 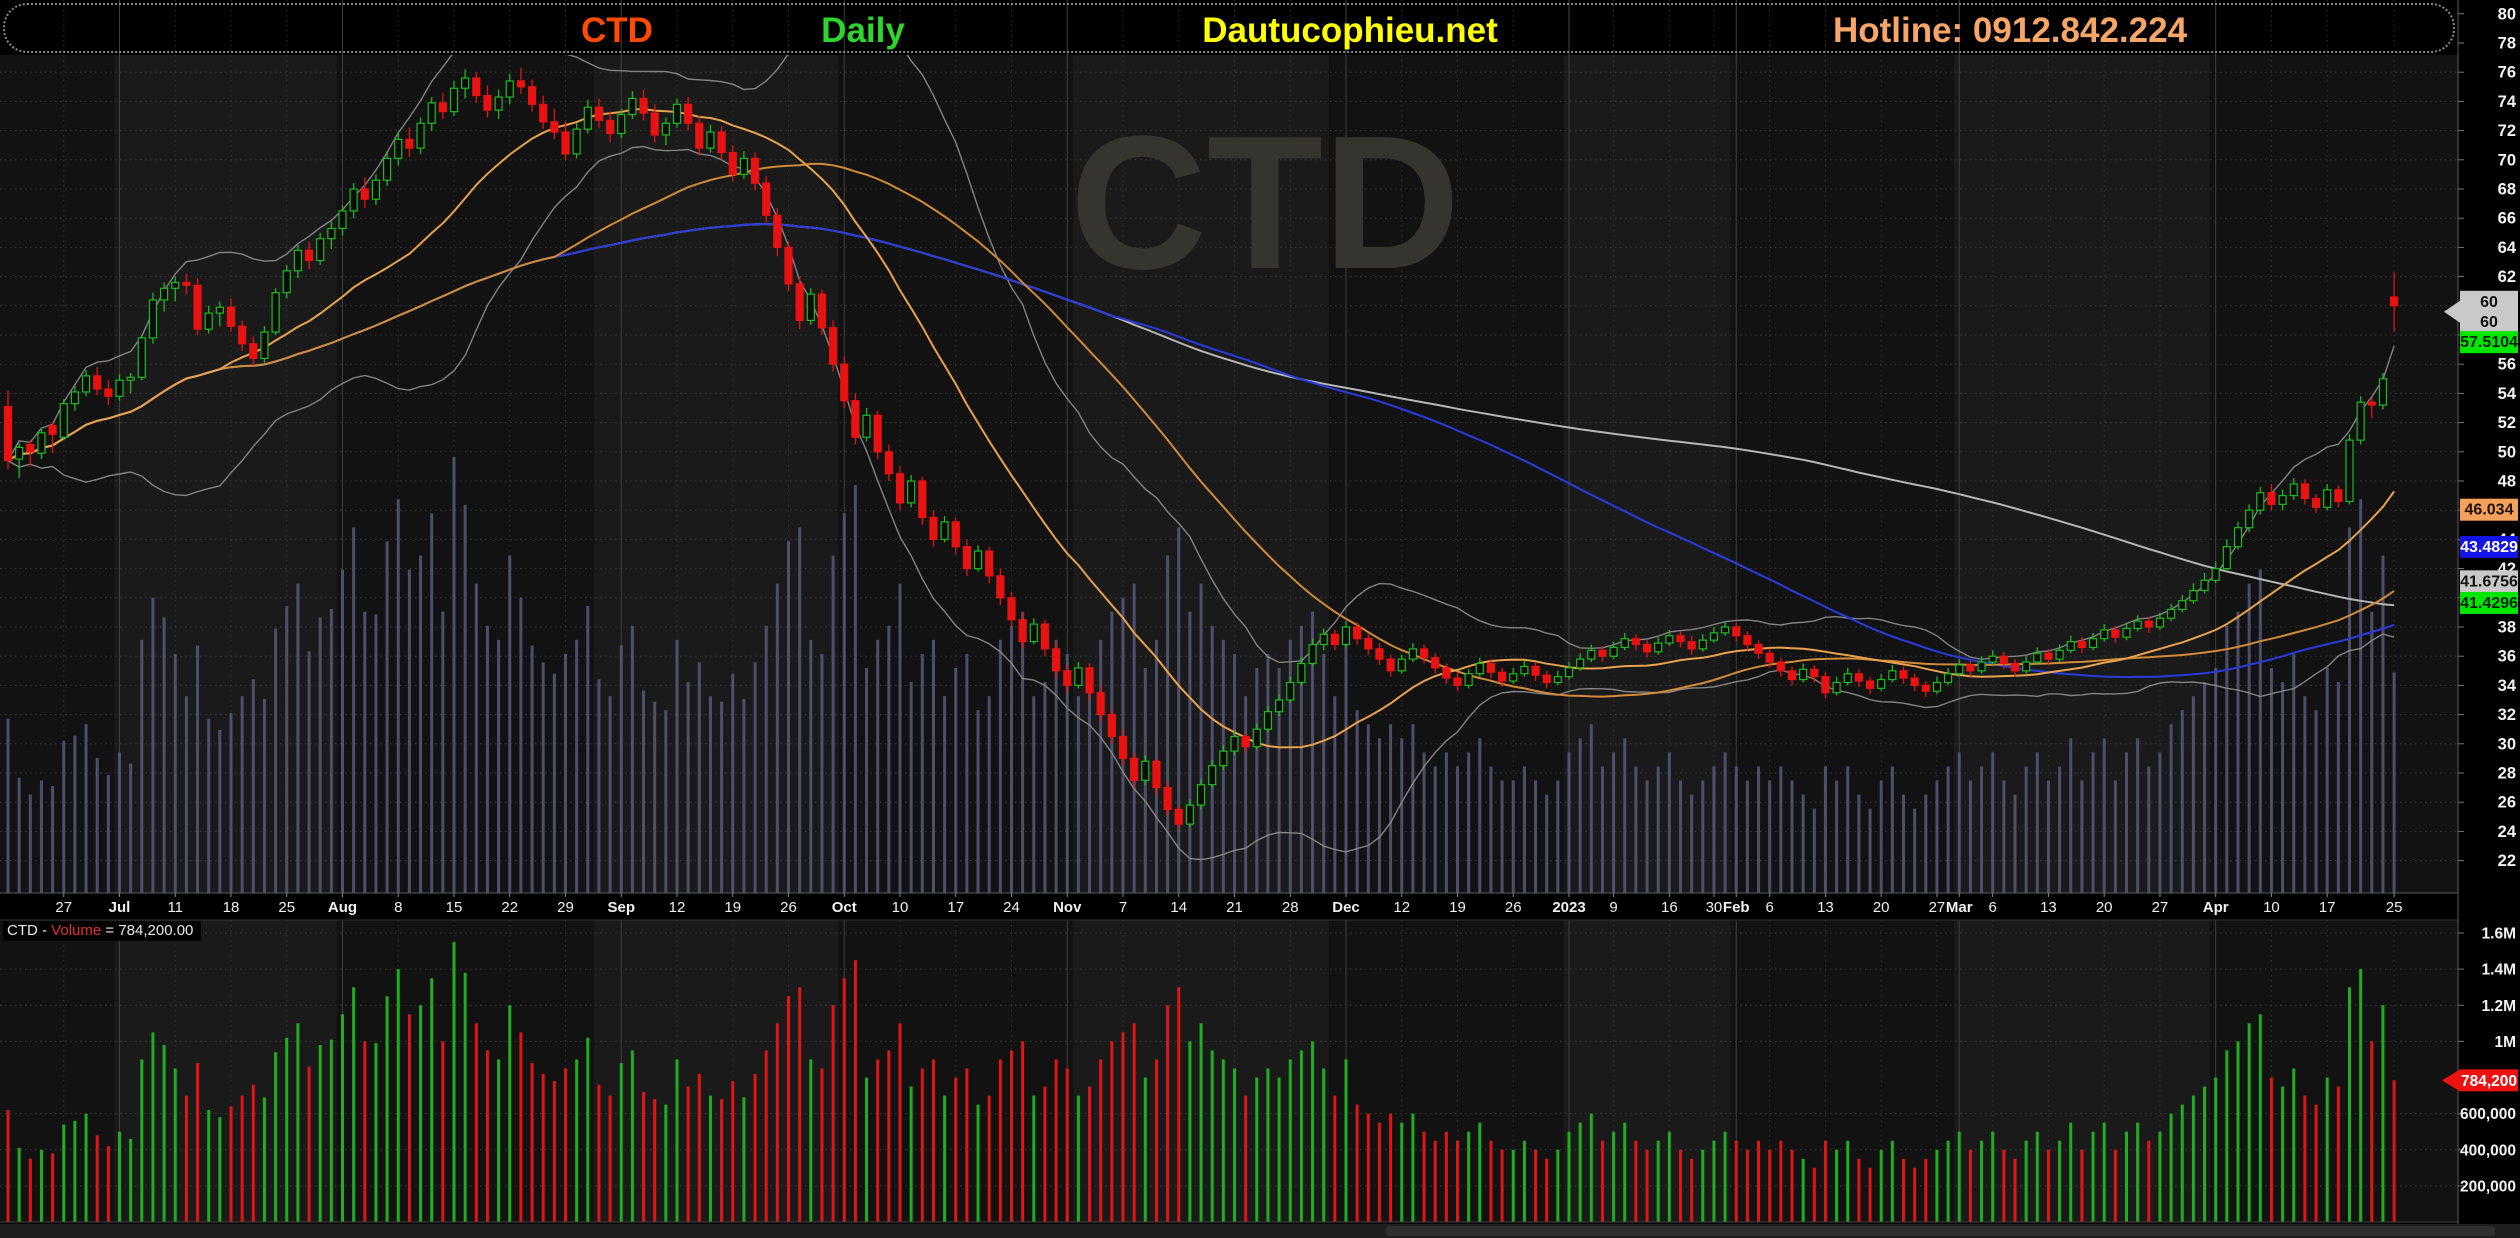 What do you see at coordinates (2507, 803) in the screenshot?
I see `price-tick-label: 26` at bounding box center [2507, 803].